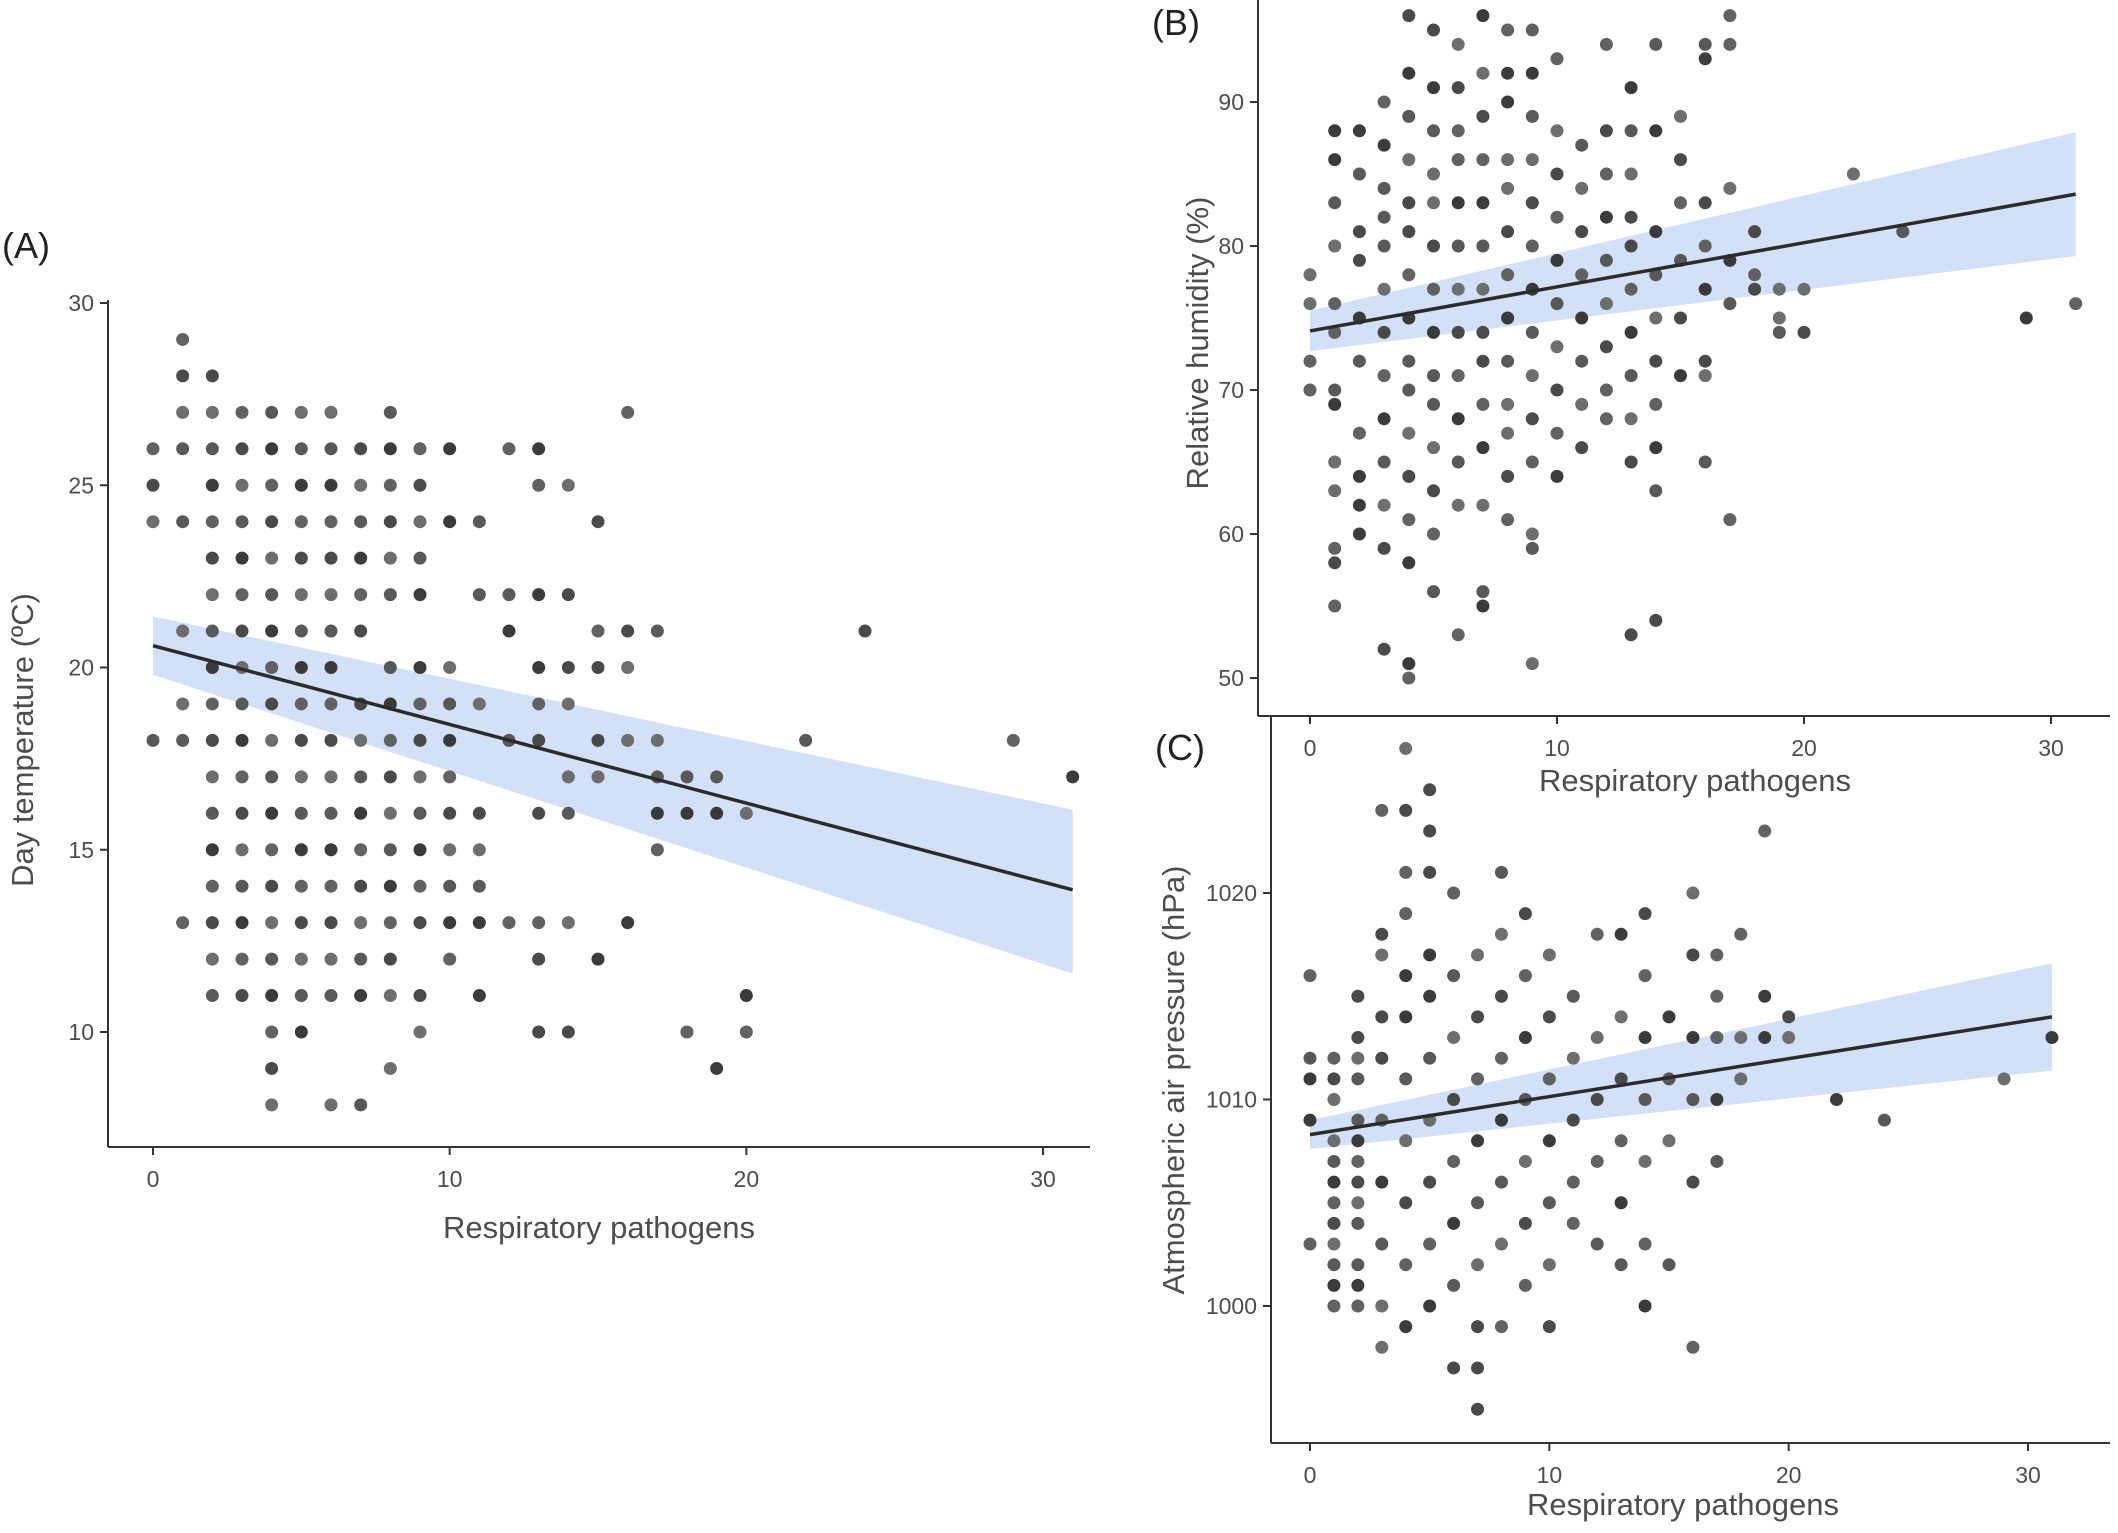  Describe the element at coordinates (81, 1032) in the screenshot. I see `y-tick-label: 10` at that location.